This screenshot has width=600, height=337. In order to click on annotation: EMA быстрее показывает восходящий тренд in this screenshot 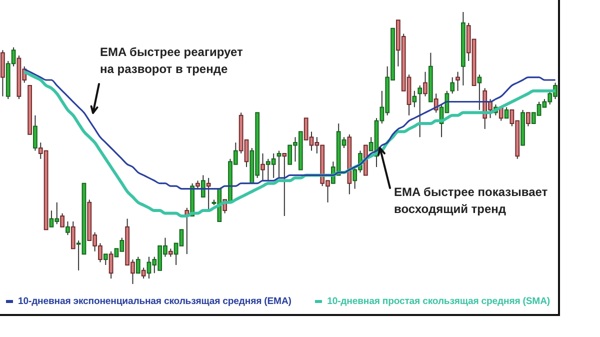, I will do `click(471, 201)`.